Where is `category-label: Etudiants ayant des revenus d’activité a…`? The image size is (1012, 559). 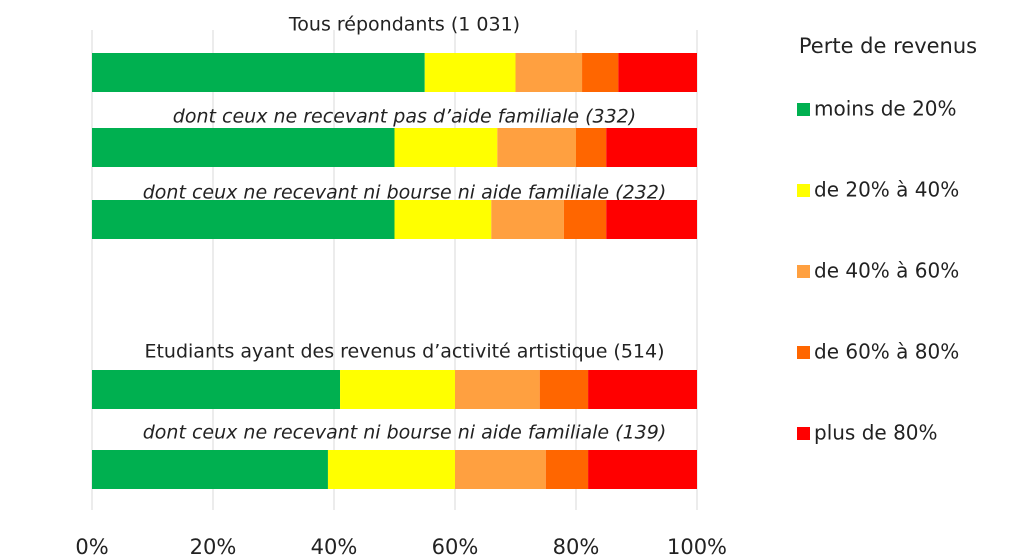
category-label: Etudiants ayant des revenus d’activité a… is located at coordinates (404, 352).